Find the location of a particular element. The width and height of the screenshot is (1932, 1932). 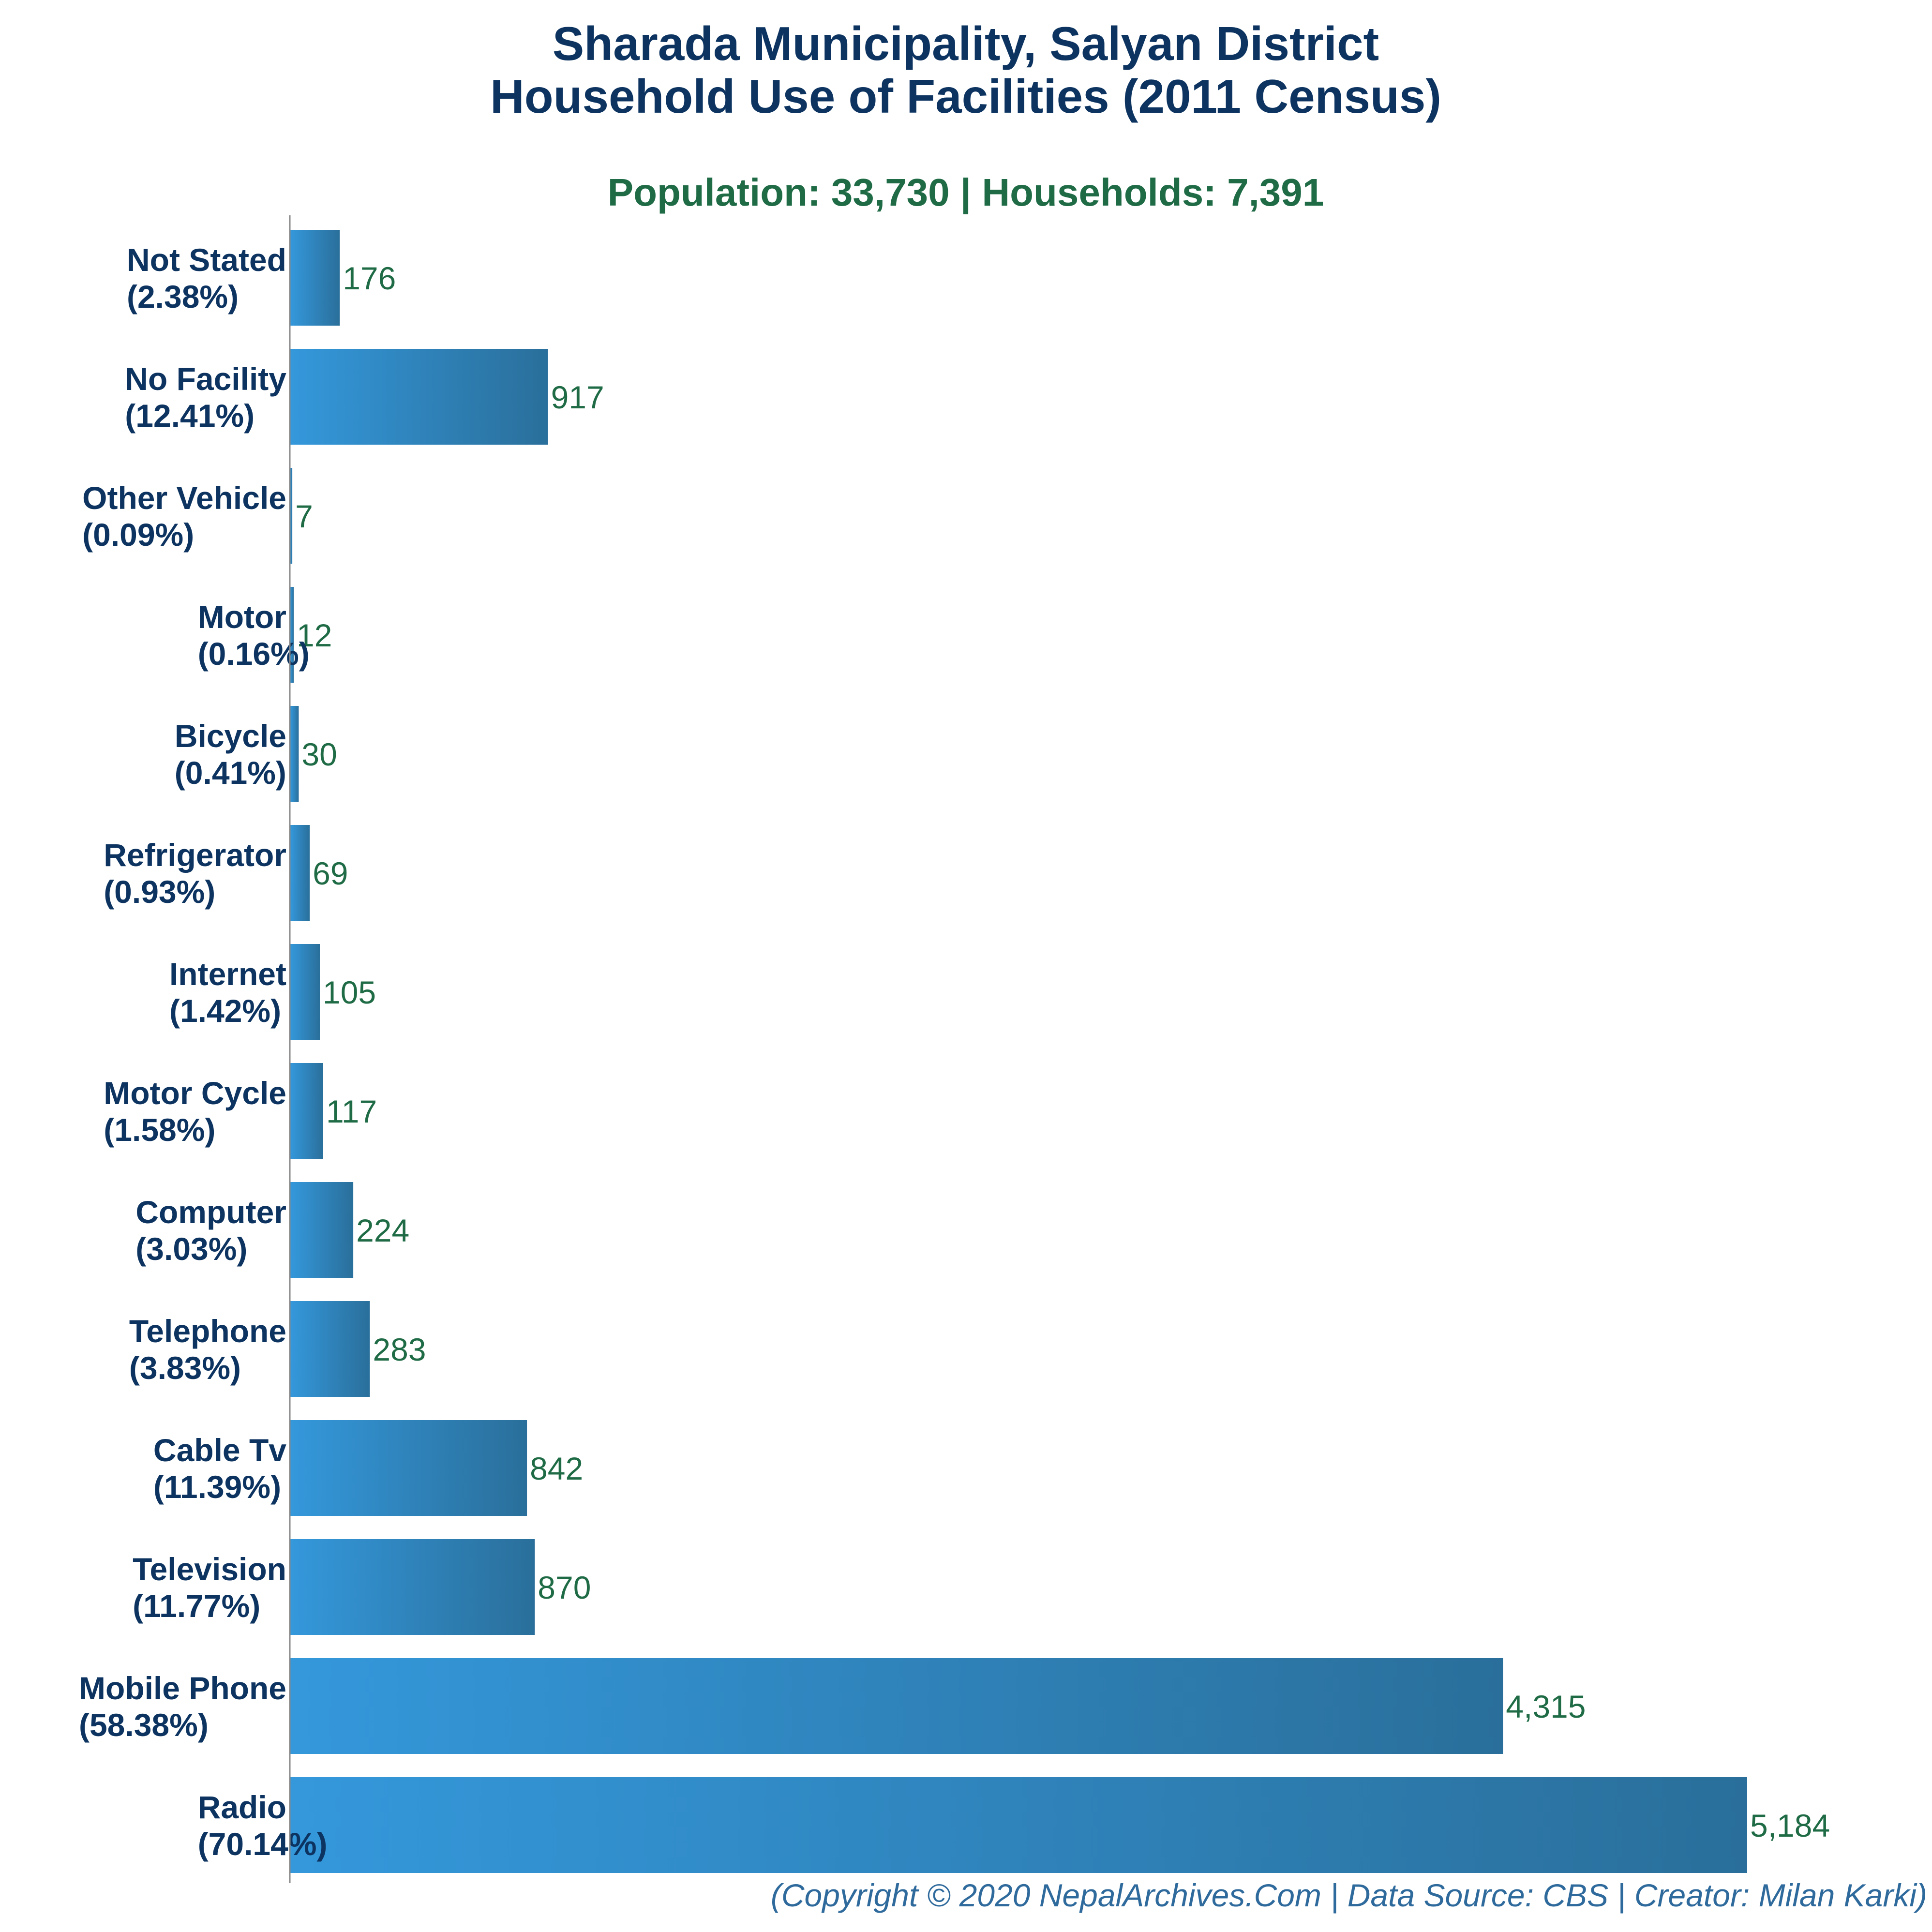

bar-telephone is located at coordinates (330, 1349).